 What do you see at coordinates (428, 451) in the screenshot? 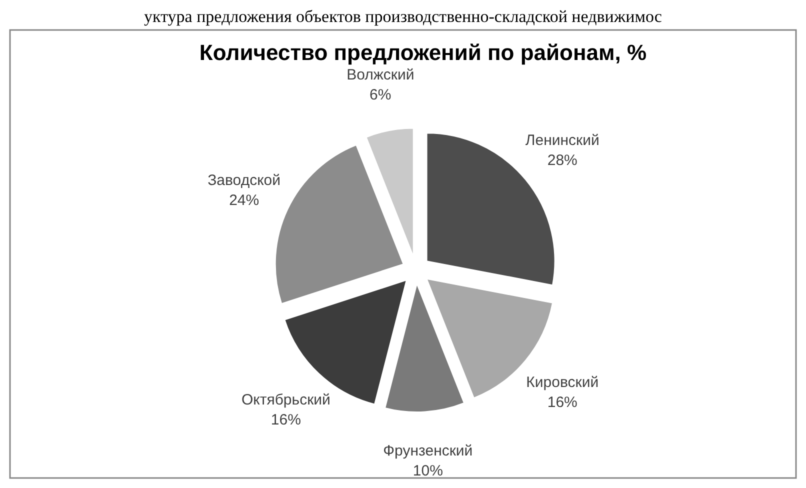
I see `slice-label: Фрунзенский` at bounding box center [428, 451].